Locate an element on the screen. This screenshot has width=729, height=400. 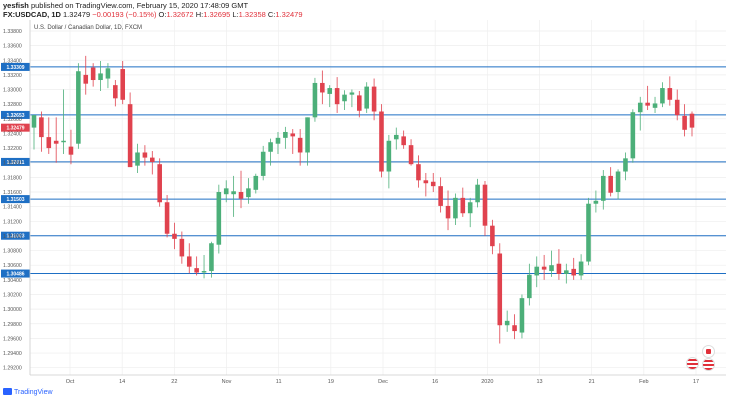
low-label: L: is located at coordinates (235, 14).